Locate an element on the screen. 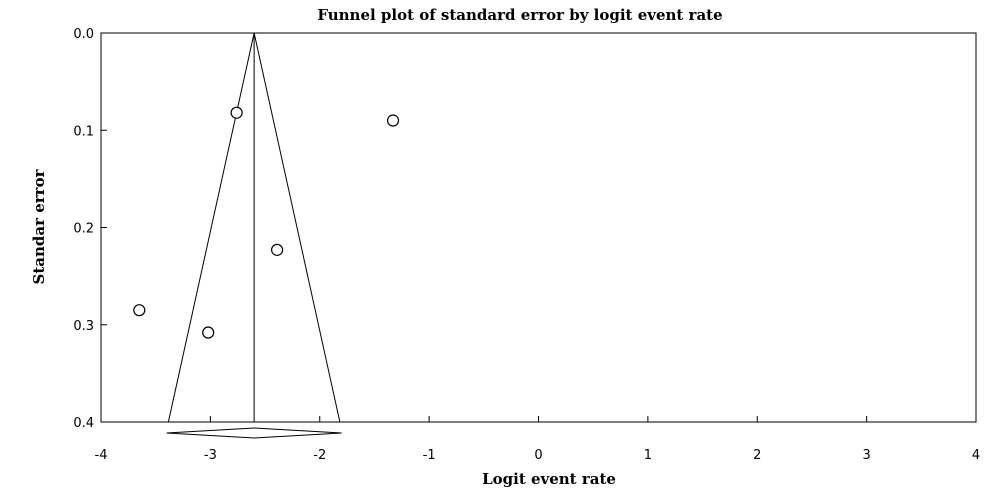  x-tick-label: 3 is located at coordinates (866, 455).